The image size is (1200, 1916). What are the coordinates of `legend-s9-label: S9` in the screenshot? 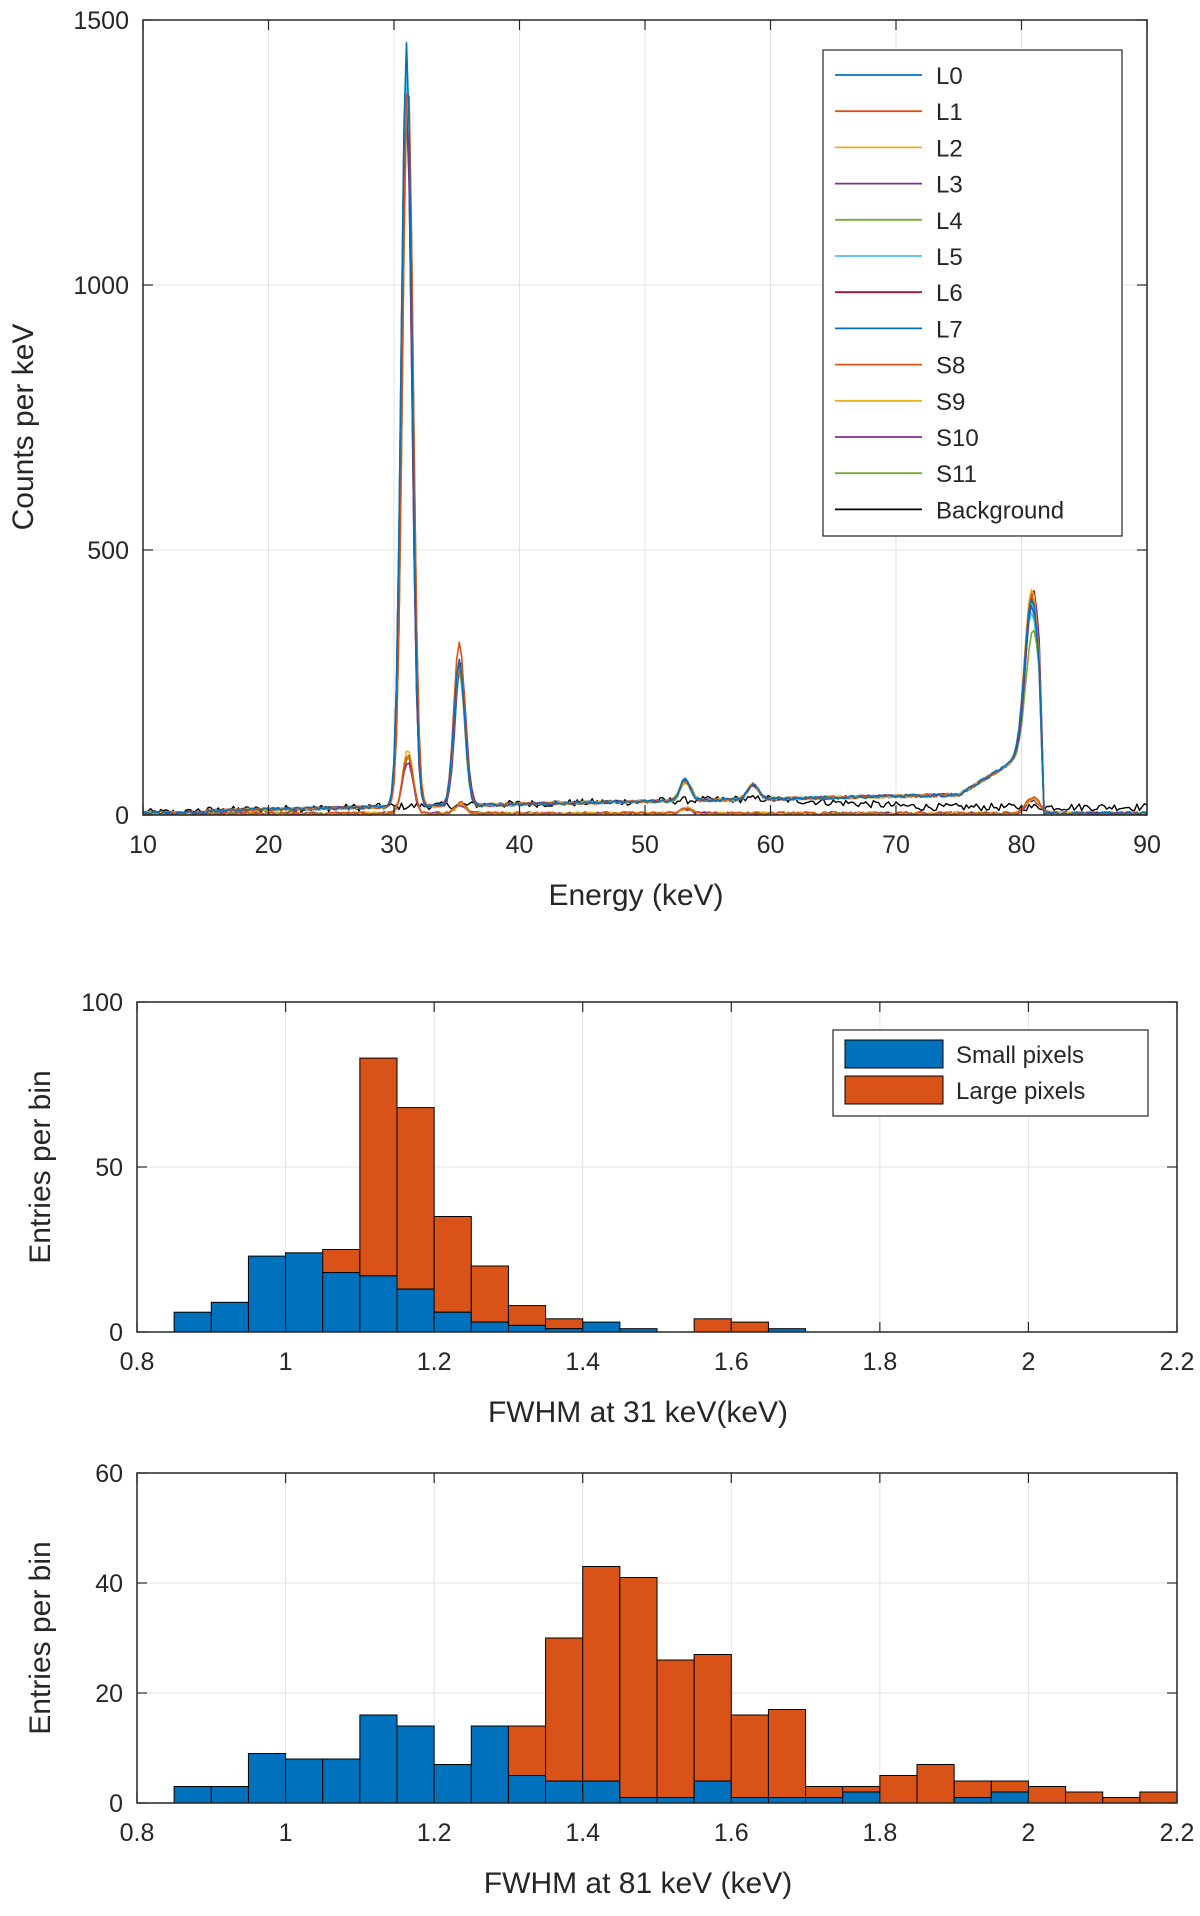 It's located at (950, 402).